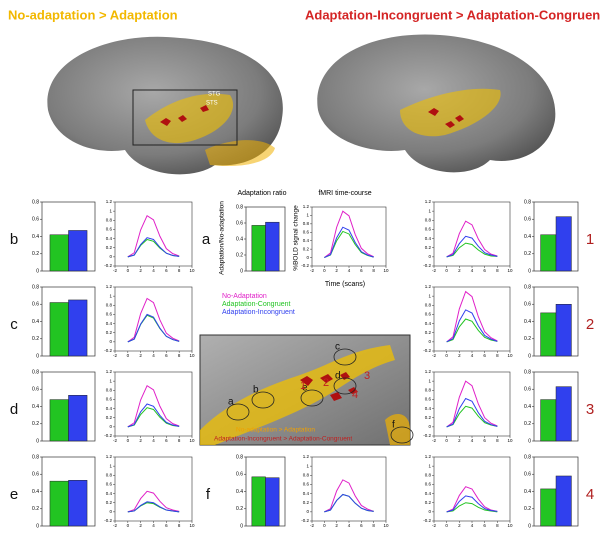  What do you see at coordinates (338, 376) in the screenshot?
I see `roi-label: d` at bounding box center [338, 376].